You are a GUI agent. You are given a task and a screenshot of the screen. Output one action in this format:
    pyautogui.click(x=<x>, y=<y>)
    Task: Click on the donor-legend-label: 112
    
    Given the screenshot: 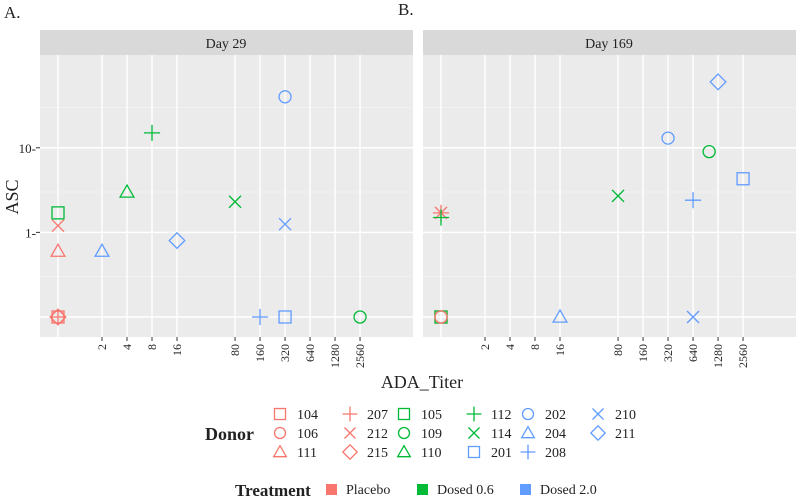 What is the action you would take?
    pyautogui.click(x=501, y=415)
    